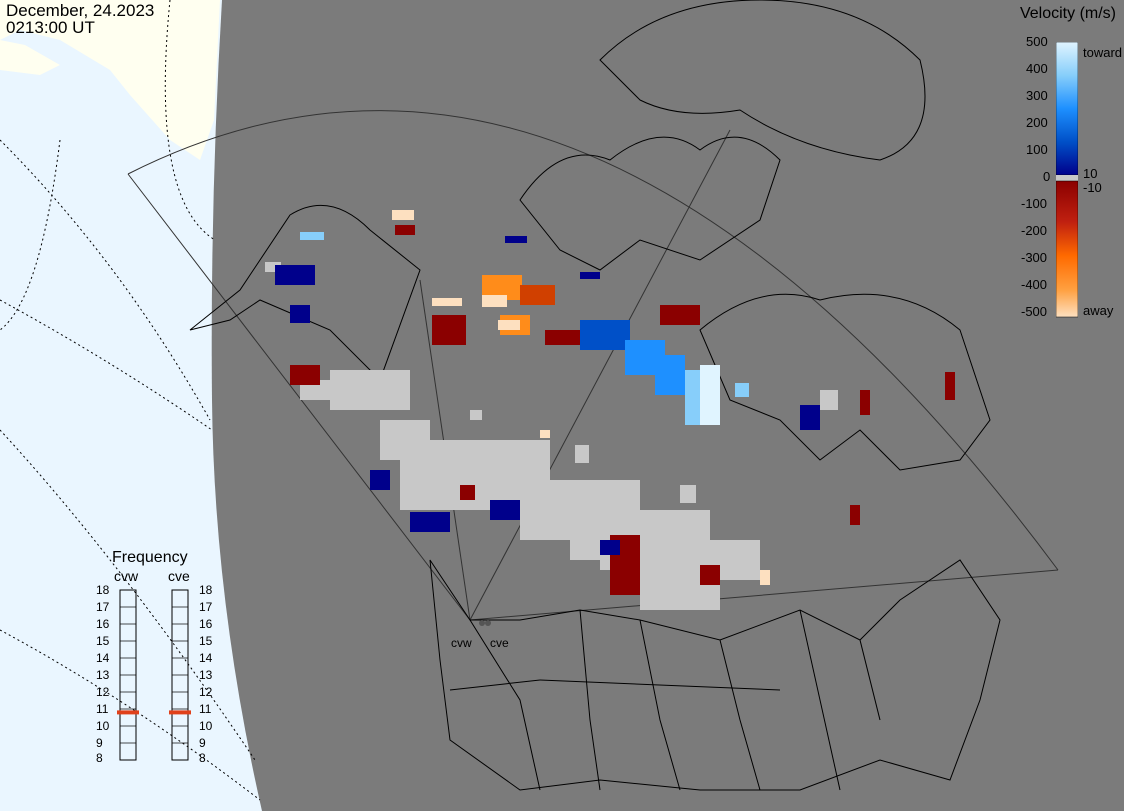 This screenshot has width=1124, height=811. Describe the element at coordinates (110, 80) in the screenshot. I see `land-area` at that location.